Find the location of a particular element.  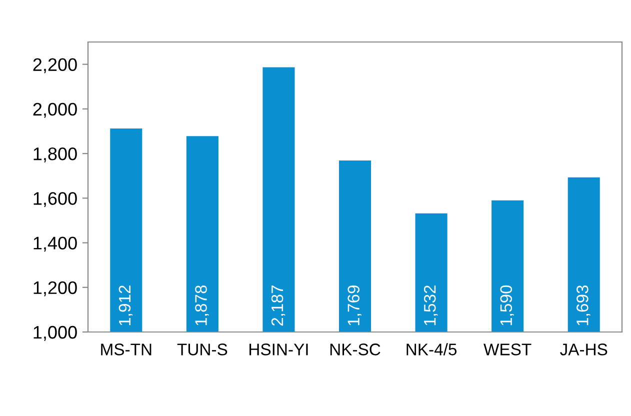

x-tick-label: HSIN-YI is located at coordinates (279, 350).